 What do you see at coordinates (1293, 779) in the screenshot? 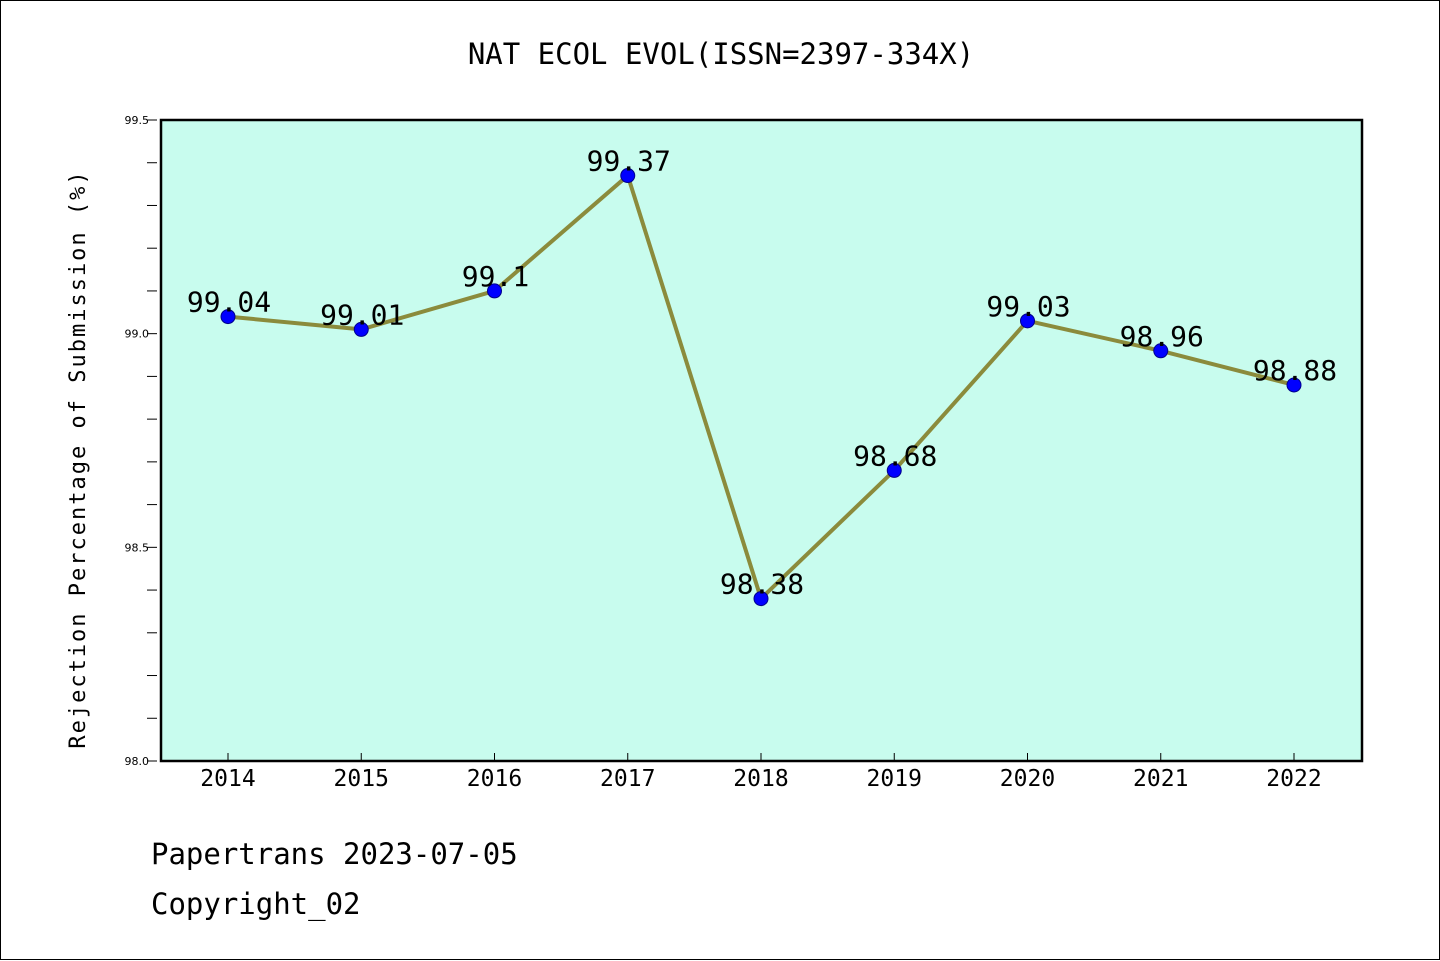
I see `x-tick-label: 2022` at bounding box center [1293, 779].